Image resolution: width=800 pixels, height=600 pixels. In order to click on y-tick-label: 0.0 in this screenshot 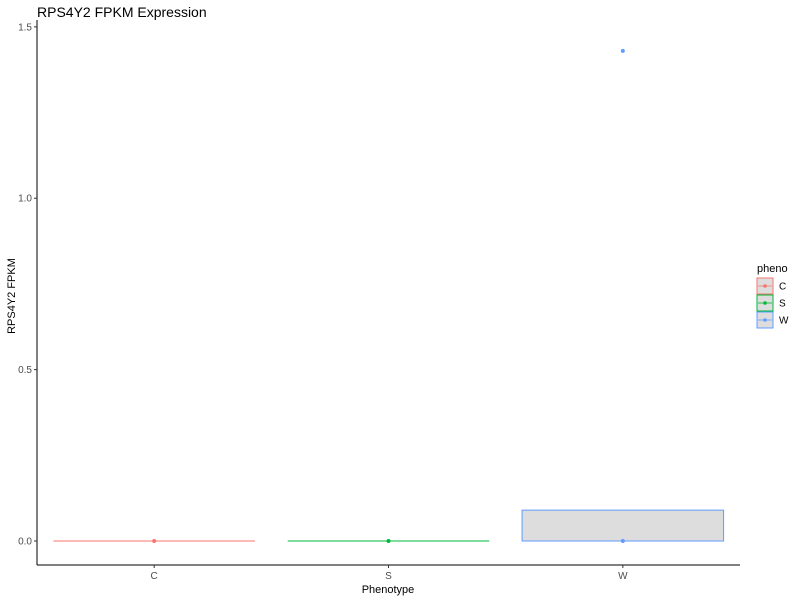, I will do `click(25, 542)`.